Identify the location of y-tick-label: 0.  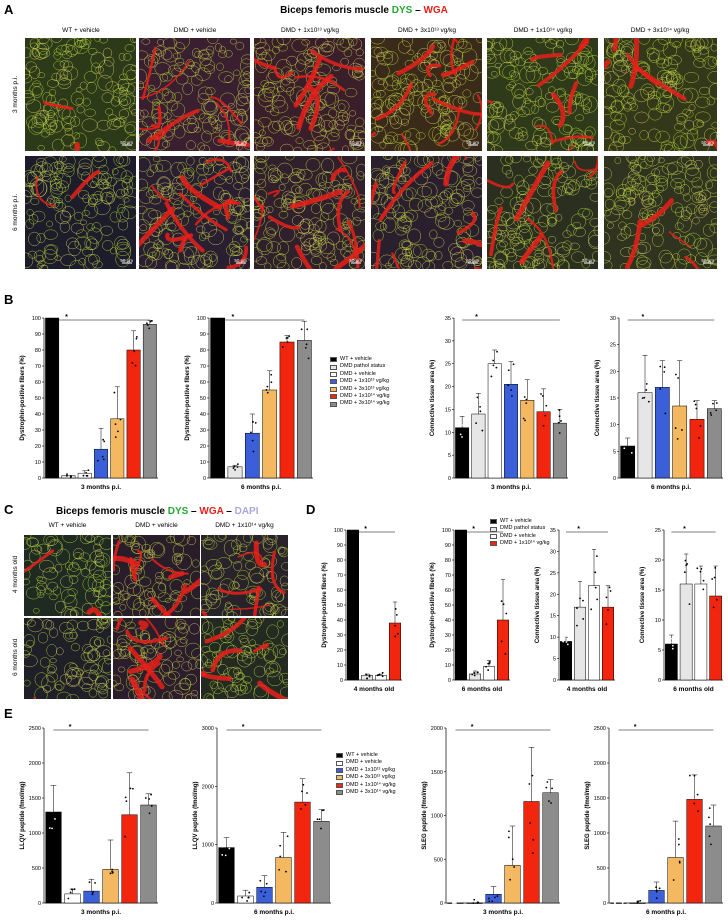
(554, 681).